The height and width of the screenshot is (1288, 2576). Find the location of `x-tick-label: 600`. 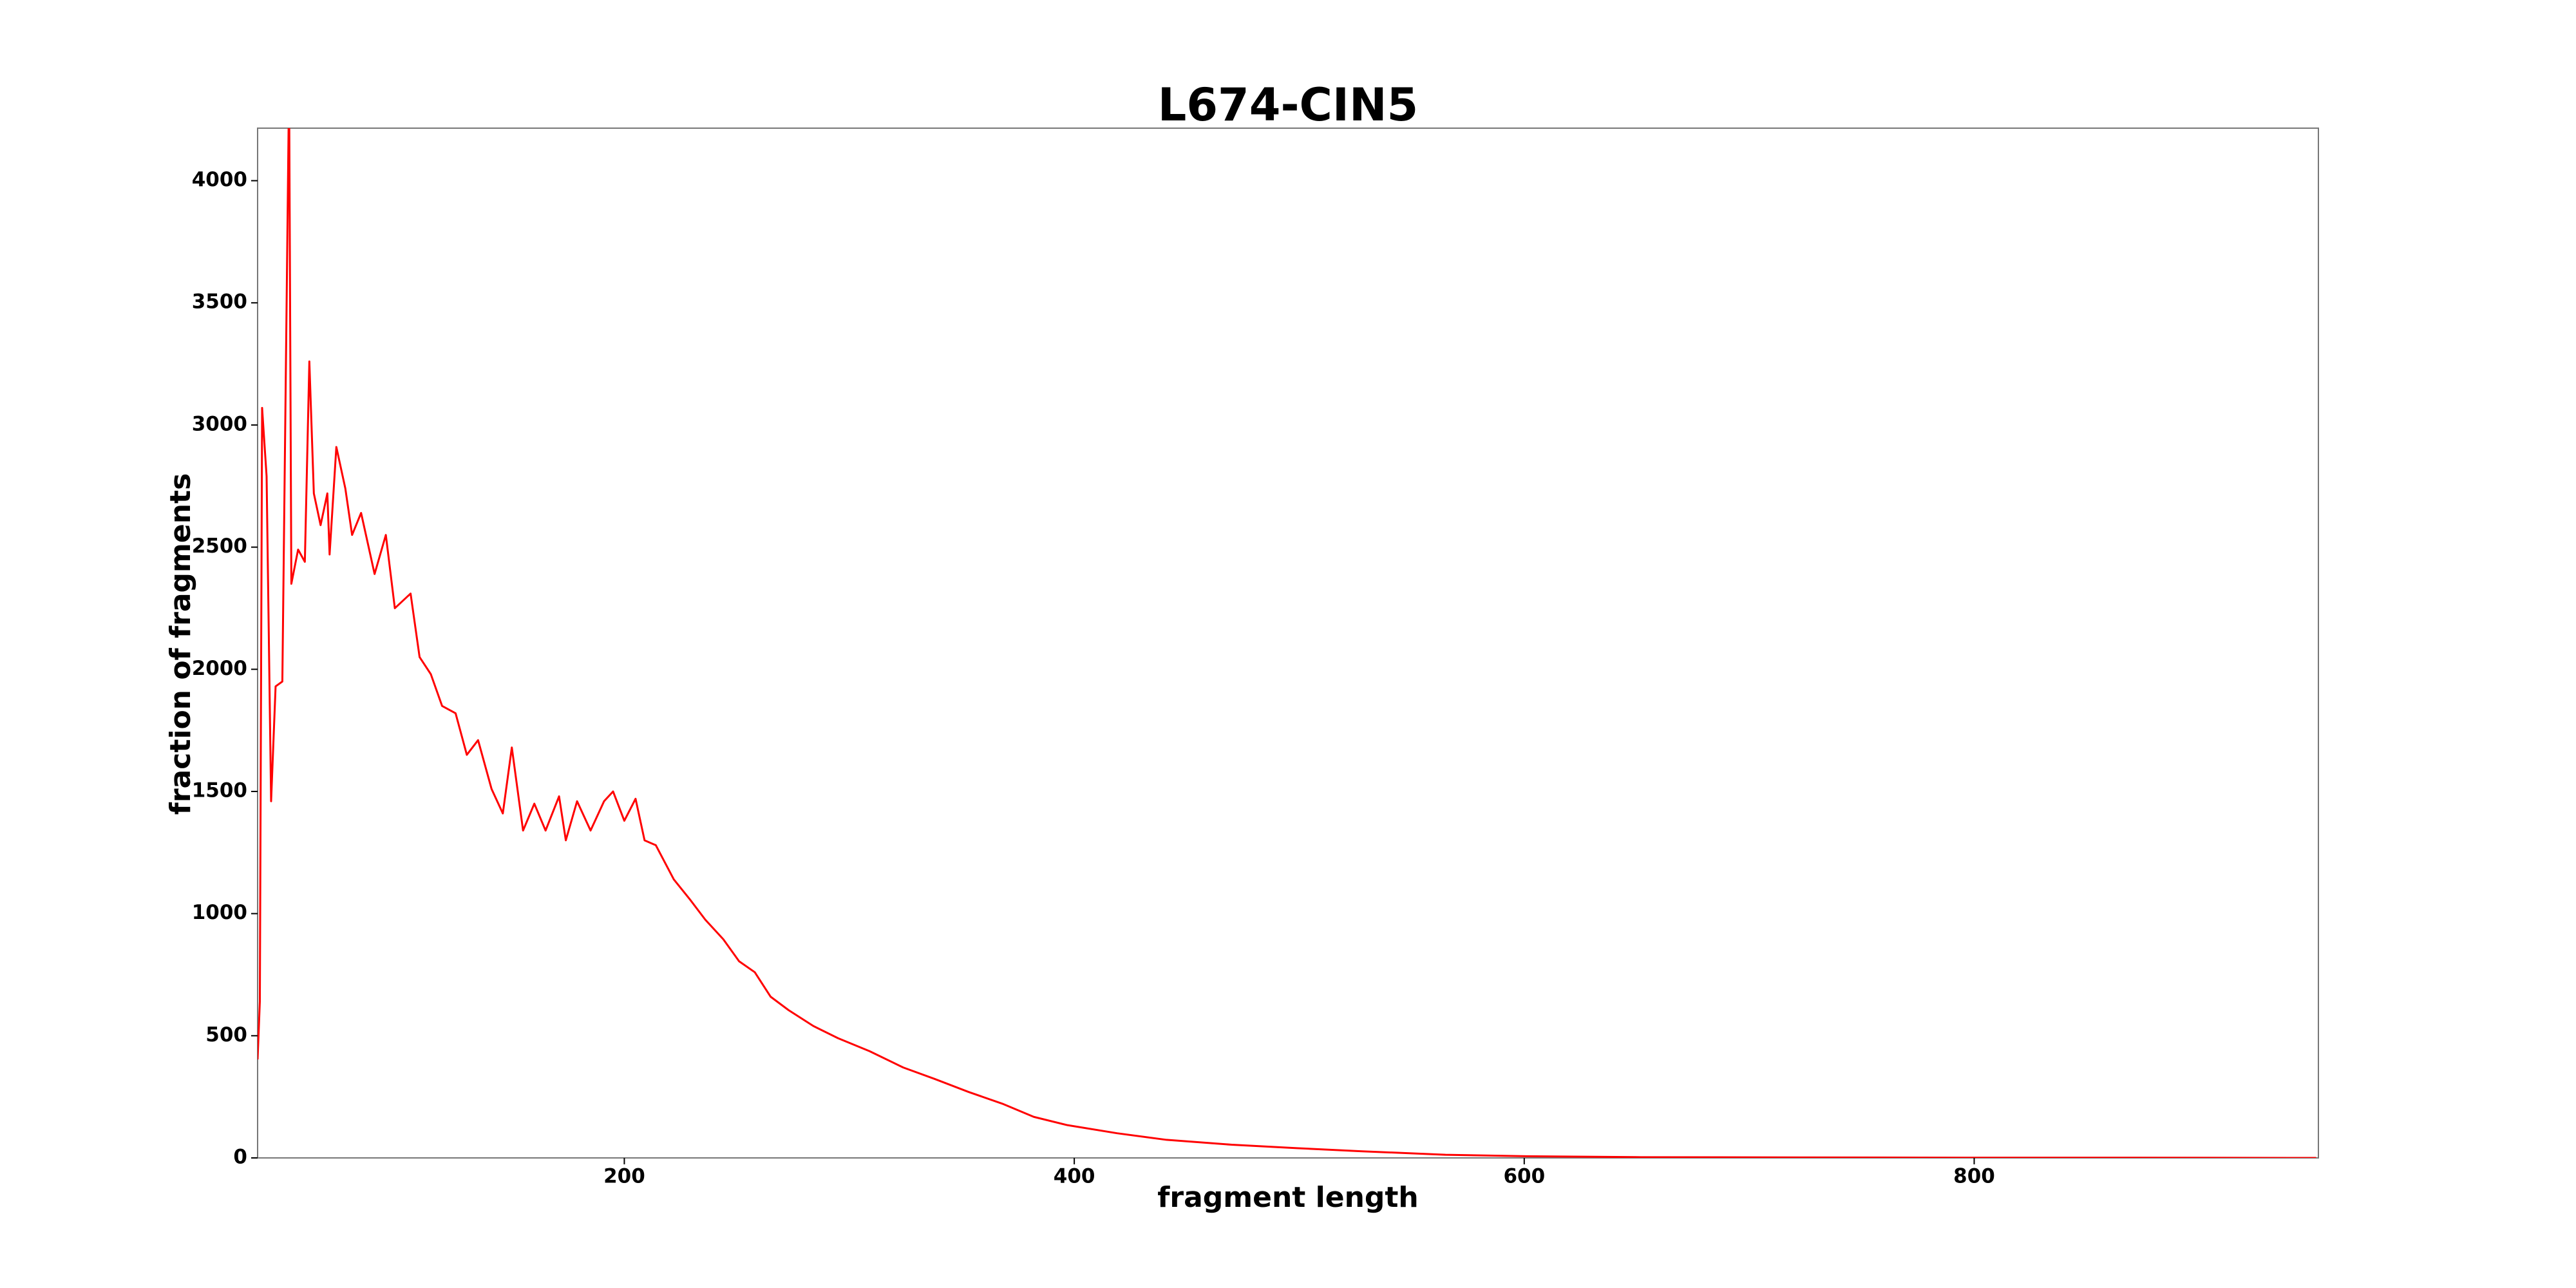

x-tick-label: 600 is located at coordinates (1524, 1176).